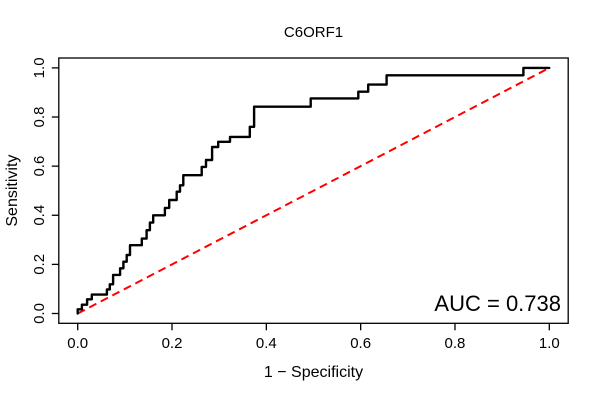  Describe the element at coordinates (313, 32) in the screenshot. I see `chart-title: C6ORF1` at that location.